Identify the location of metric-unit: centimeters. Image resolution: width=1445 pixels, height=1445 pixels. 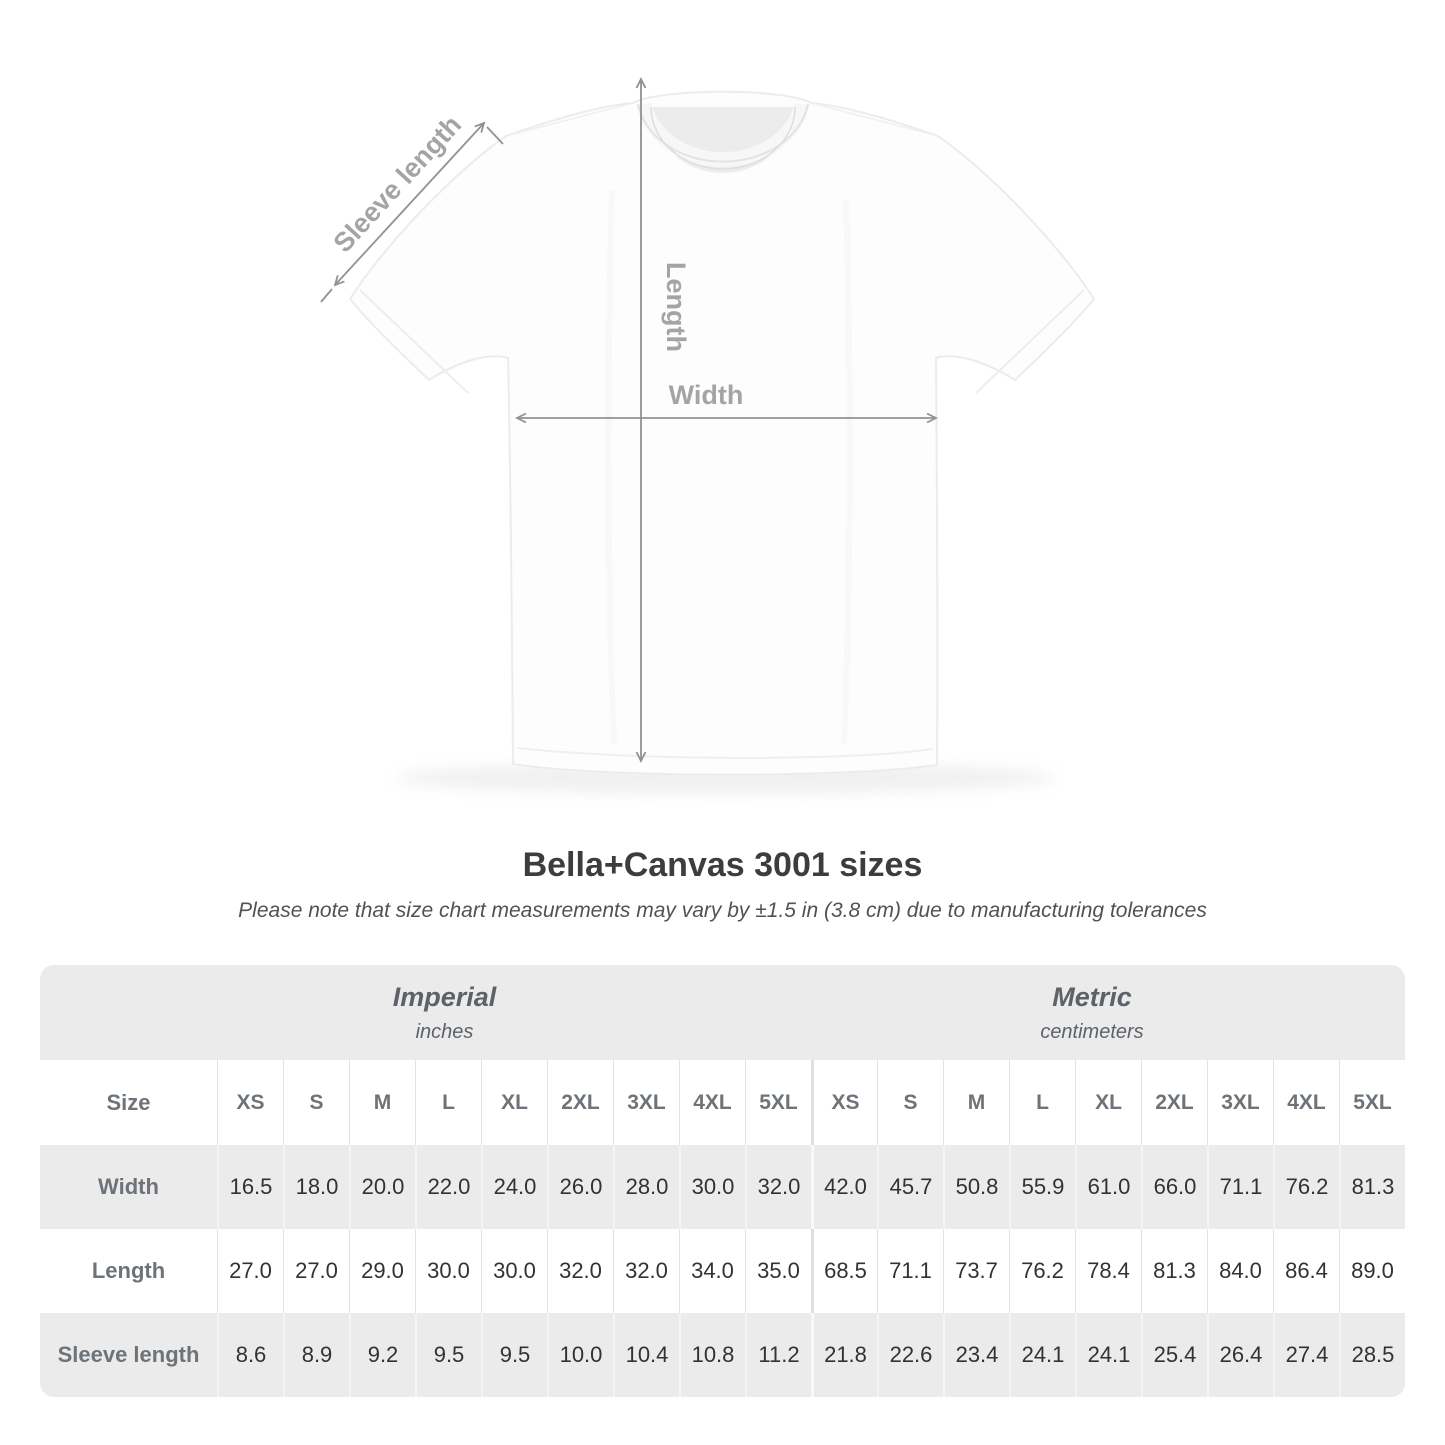
(1092, 1031).